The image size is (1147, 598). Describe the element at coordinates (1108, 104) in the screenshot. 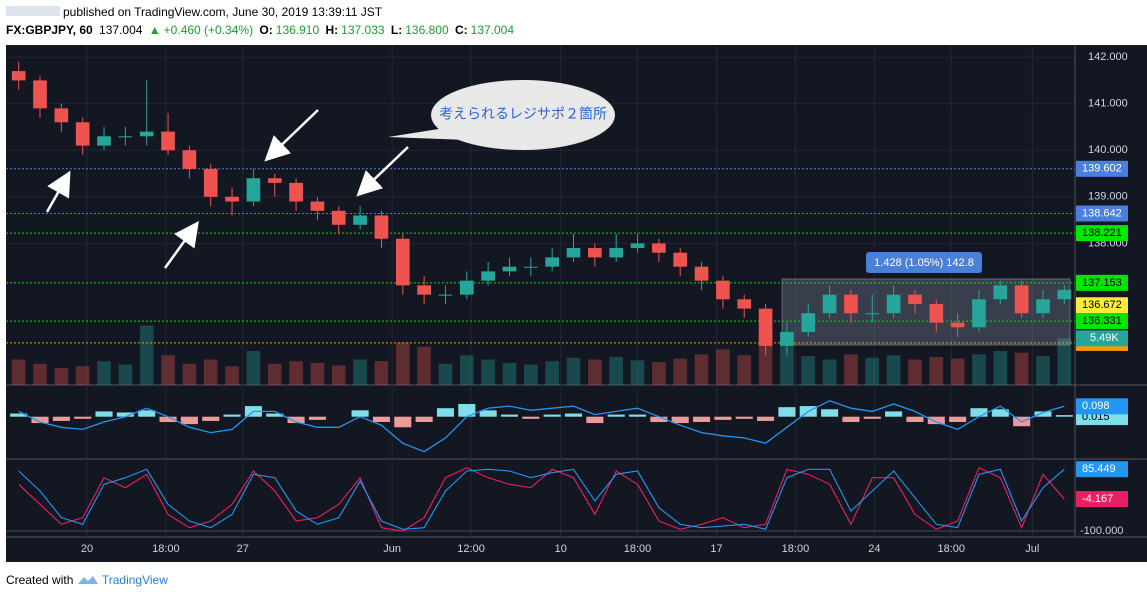

I see `y-tick-label: 141.000` at that location.